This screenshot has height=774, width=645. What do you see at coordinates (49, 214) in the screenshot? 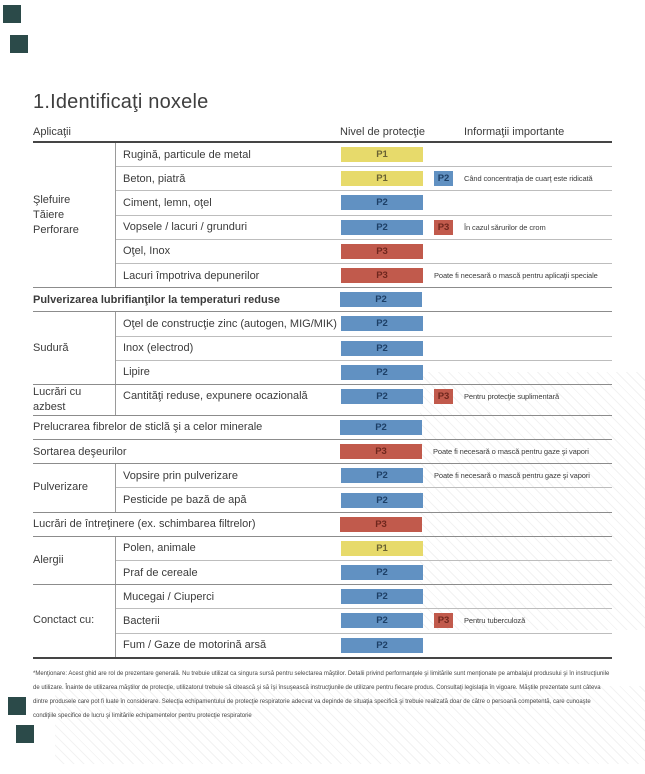
I see `group-label-line: Tăiere` at bounding box center [49, 214].